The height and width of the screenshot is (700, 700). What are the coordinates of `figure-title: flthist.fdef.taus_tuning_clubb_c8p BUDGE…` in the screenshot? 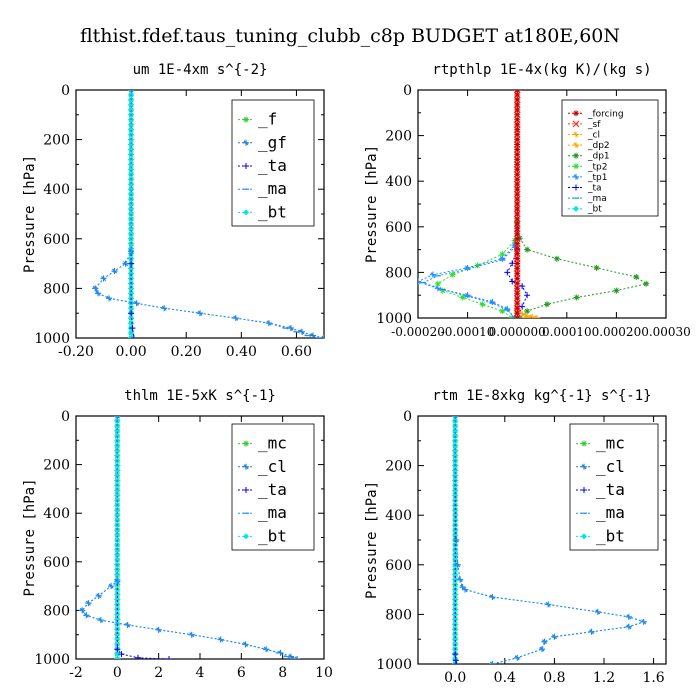 It's located at (350, 36).